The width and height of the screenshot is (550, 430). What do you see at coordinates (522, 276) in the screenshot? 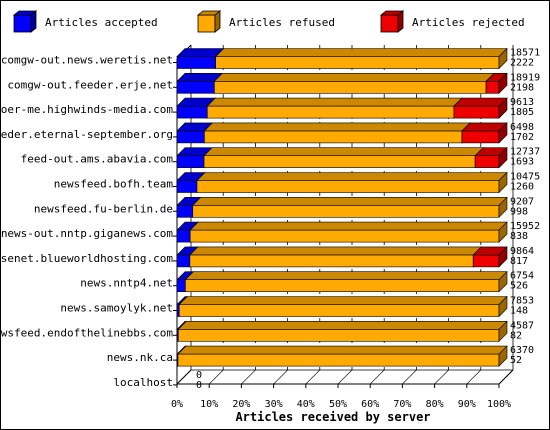
I see `data-label-total: 6754` at bounding box center [522, 276].